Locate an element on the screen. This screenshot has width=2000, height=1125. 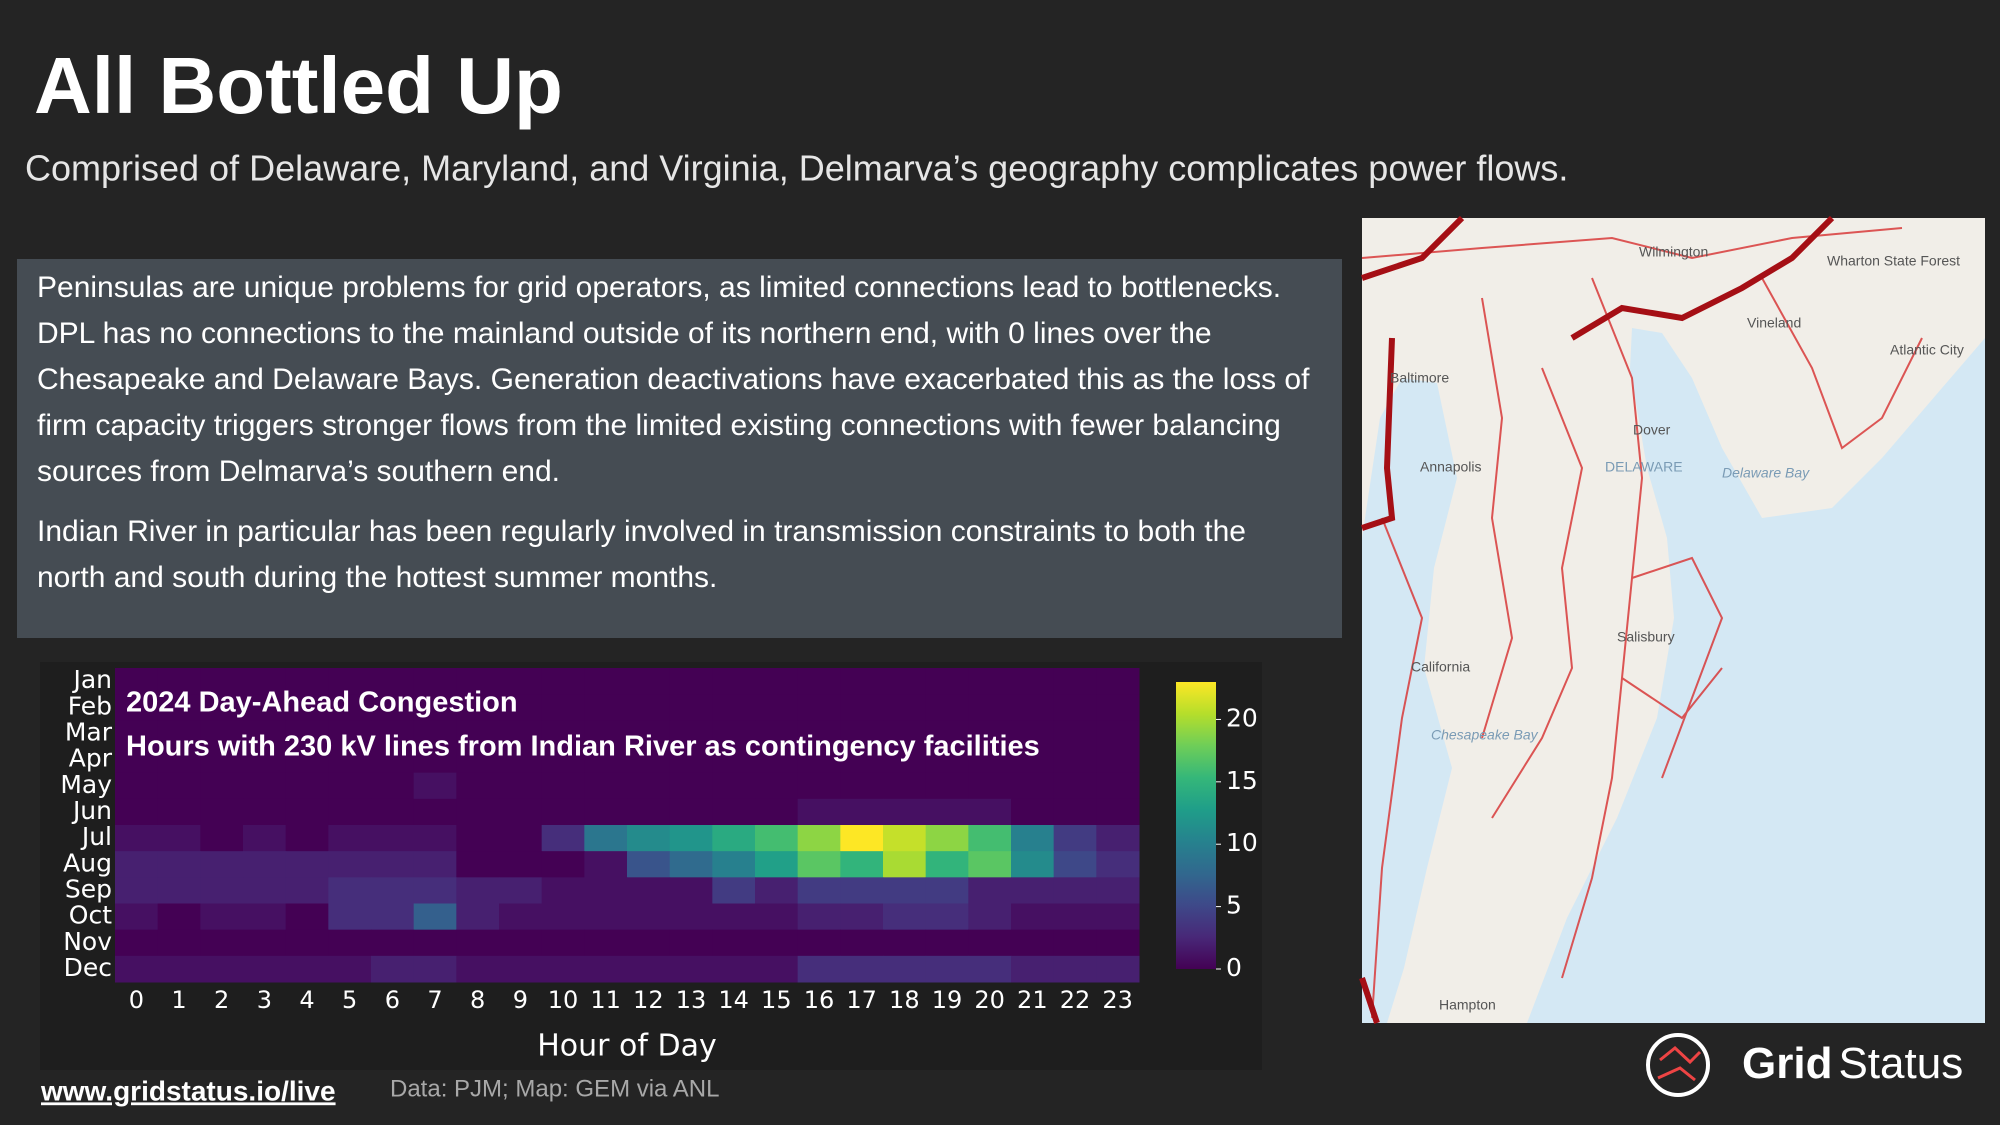
map-label: California is located at coordinates (1440, 667).